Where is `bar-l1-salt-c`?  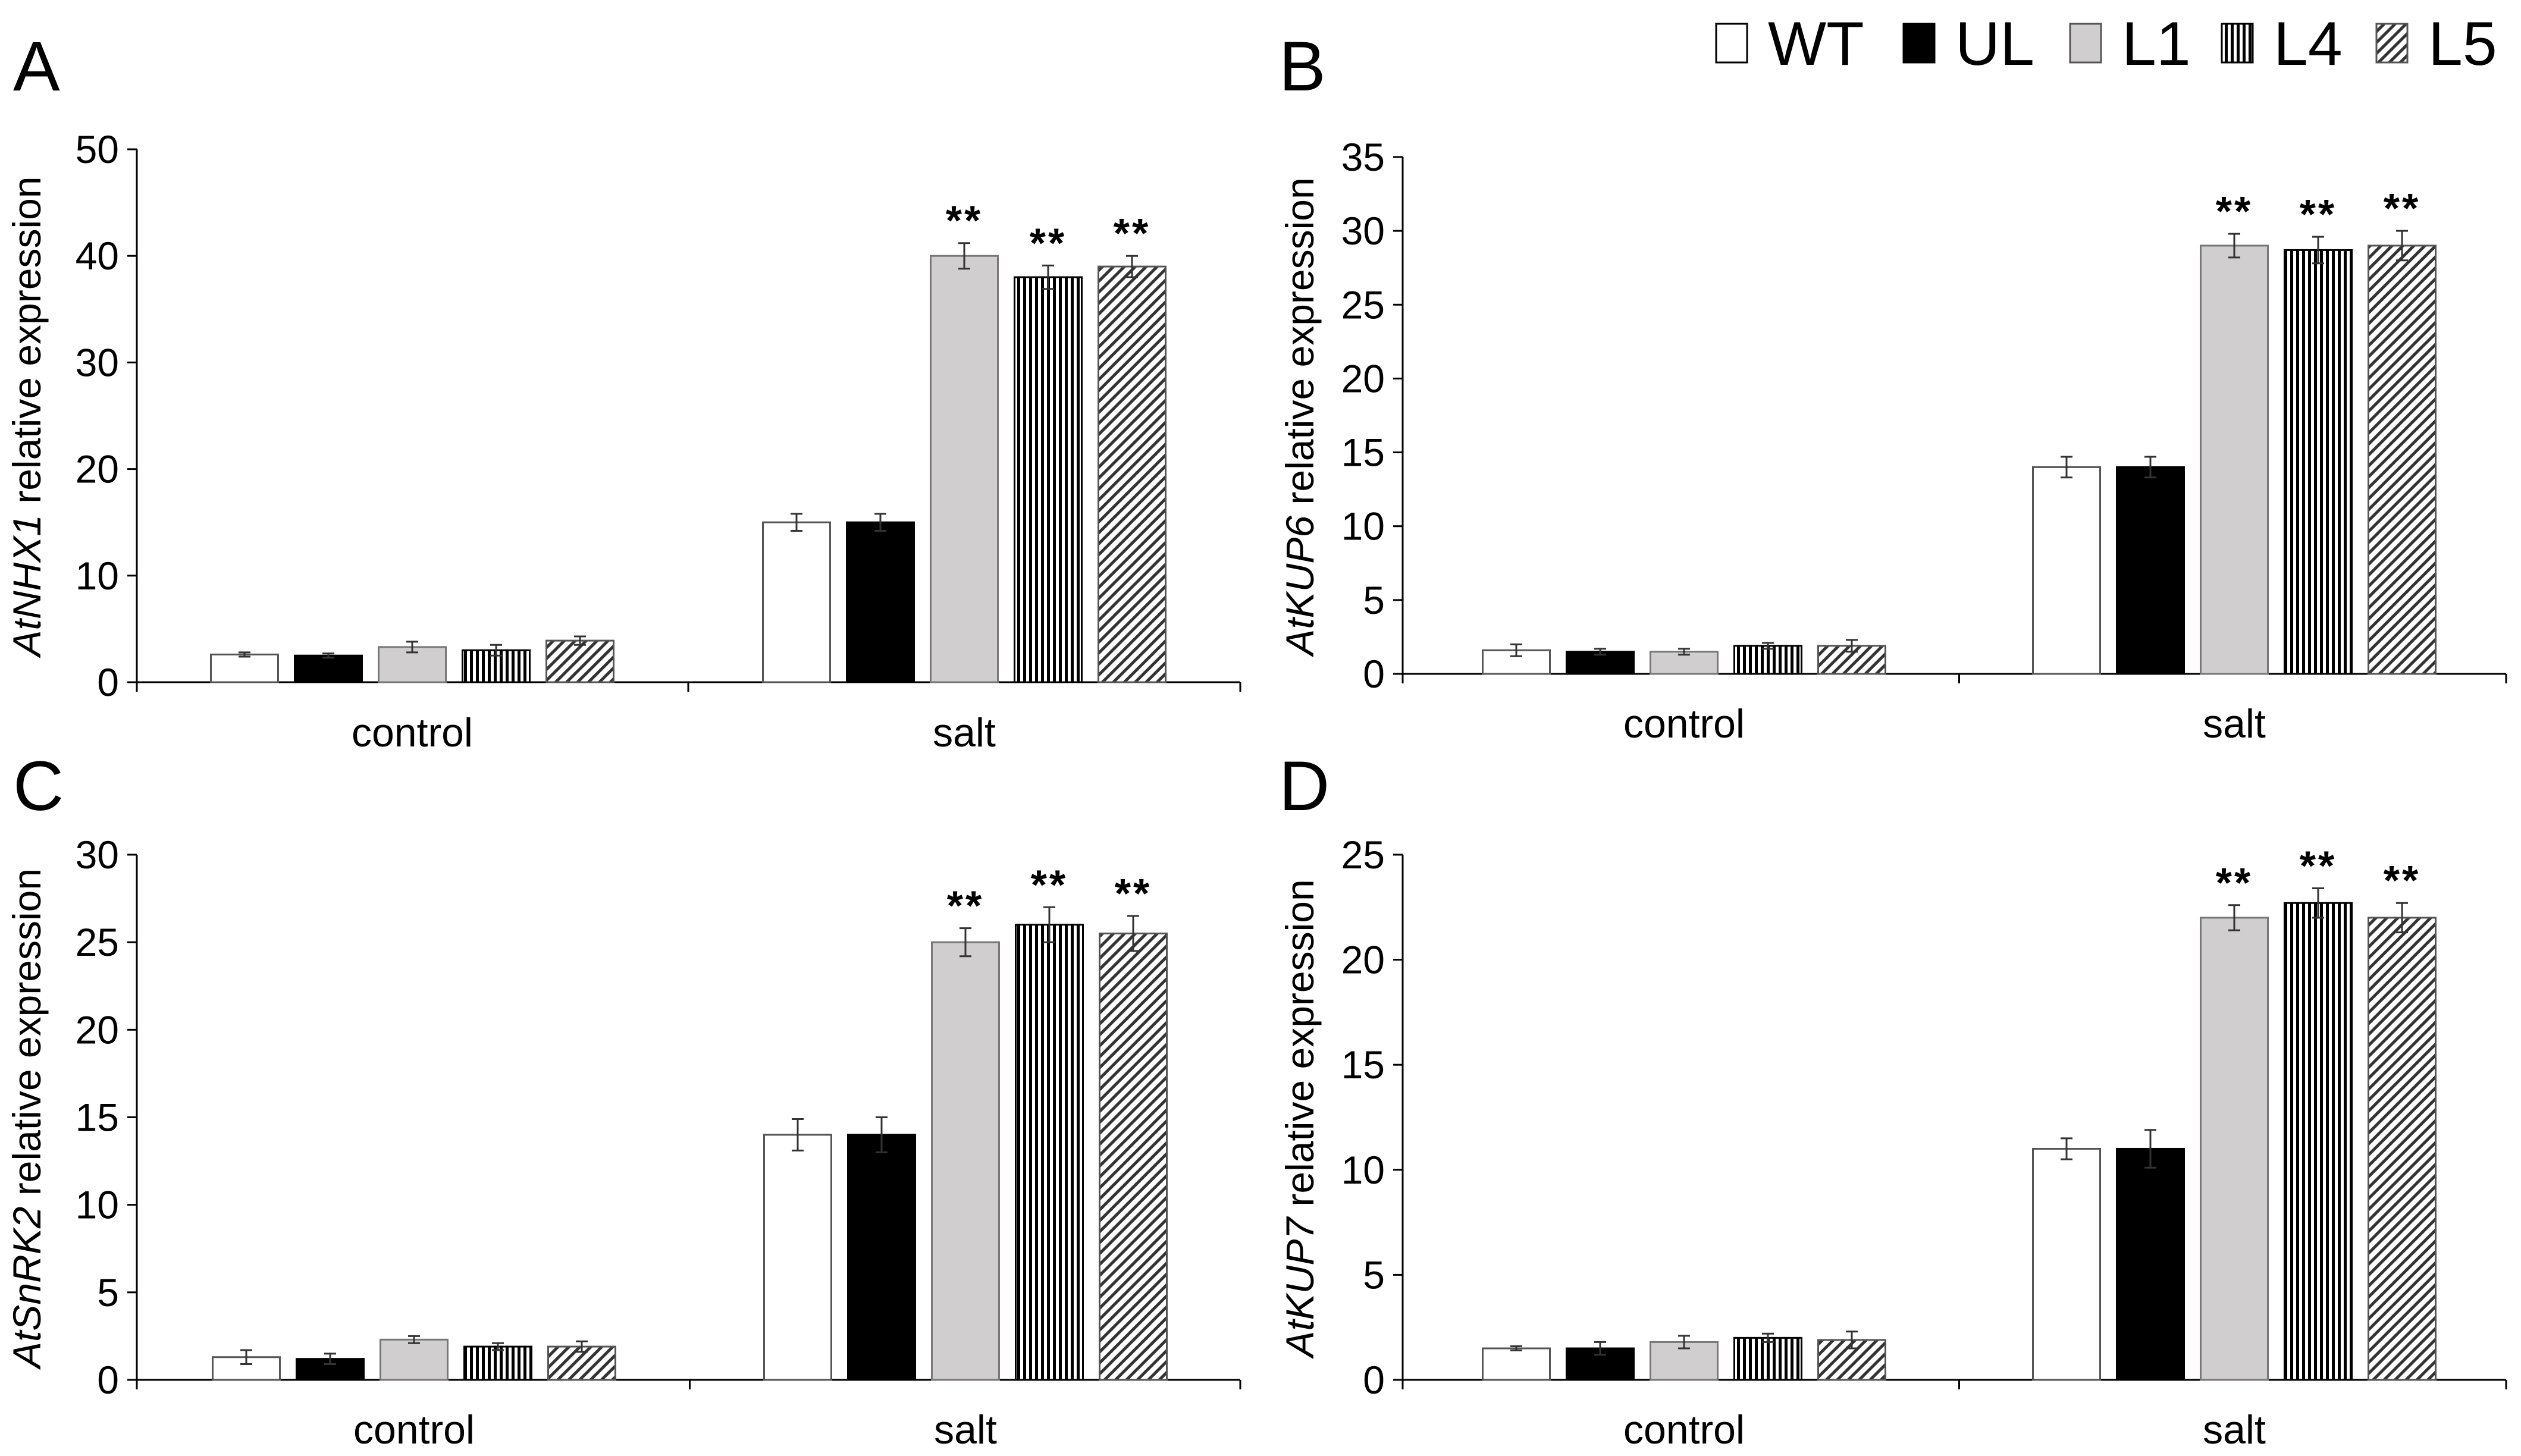 bar-l1-salt-c is located at coordinates (965, 1161).